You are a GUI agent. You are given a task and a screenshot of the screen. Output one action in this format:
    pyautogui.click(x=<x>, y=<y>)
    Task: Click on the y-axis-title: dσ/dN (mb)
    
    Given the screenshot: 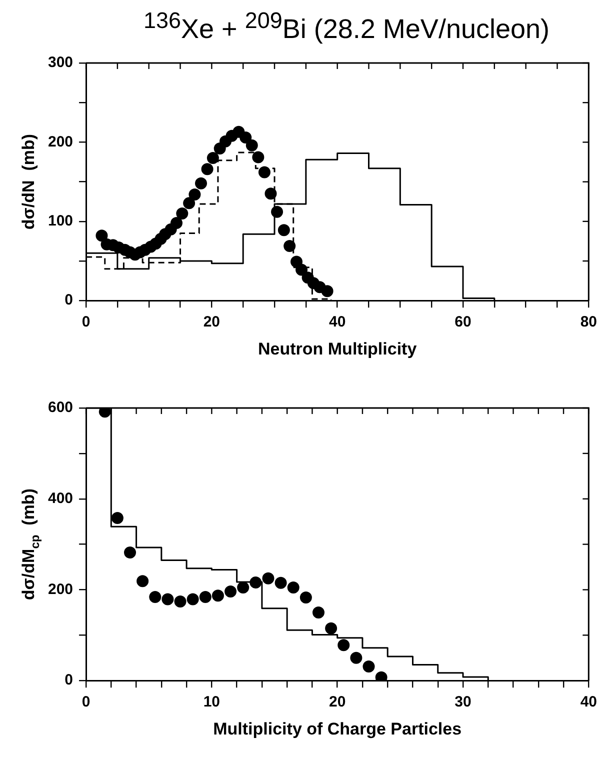 What is the action you would take?
    pyautogui.click(x=28, y=182)
    